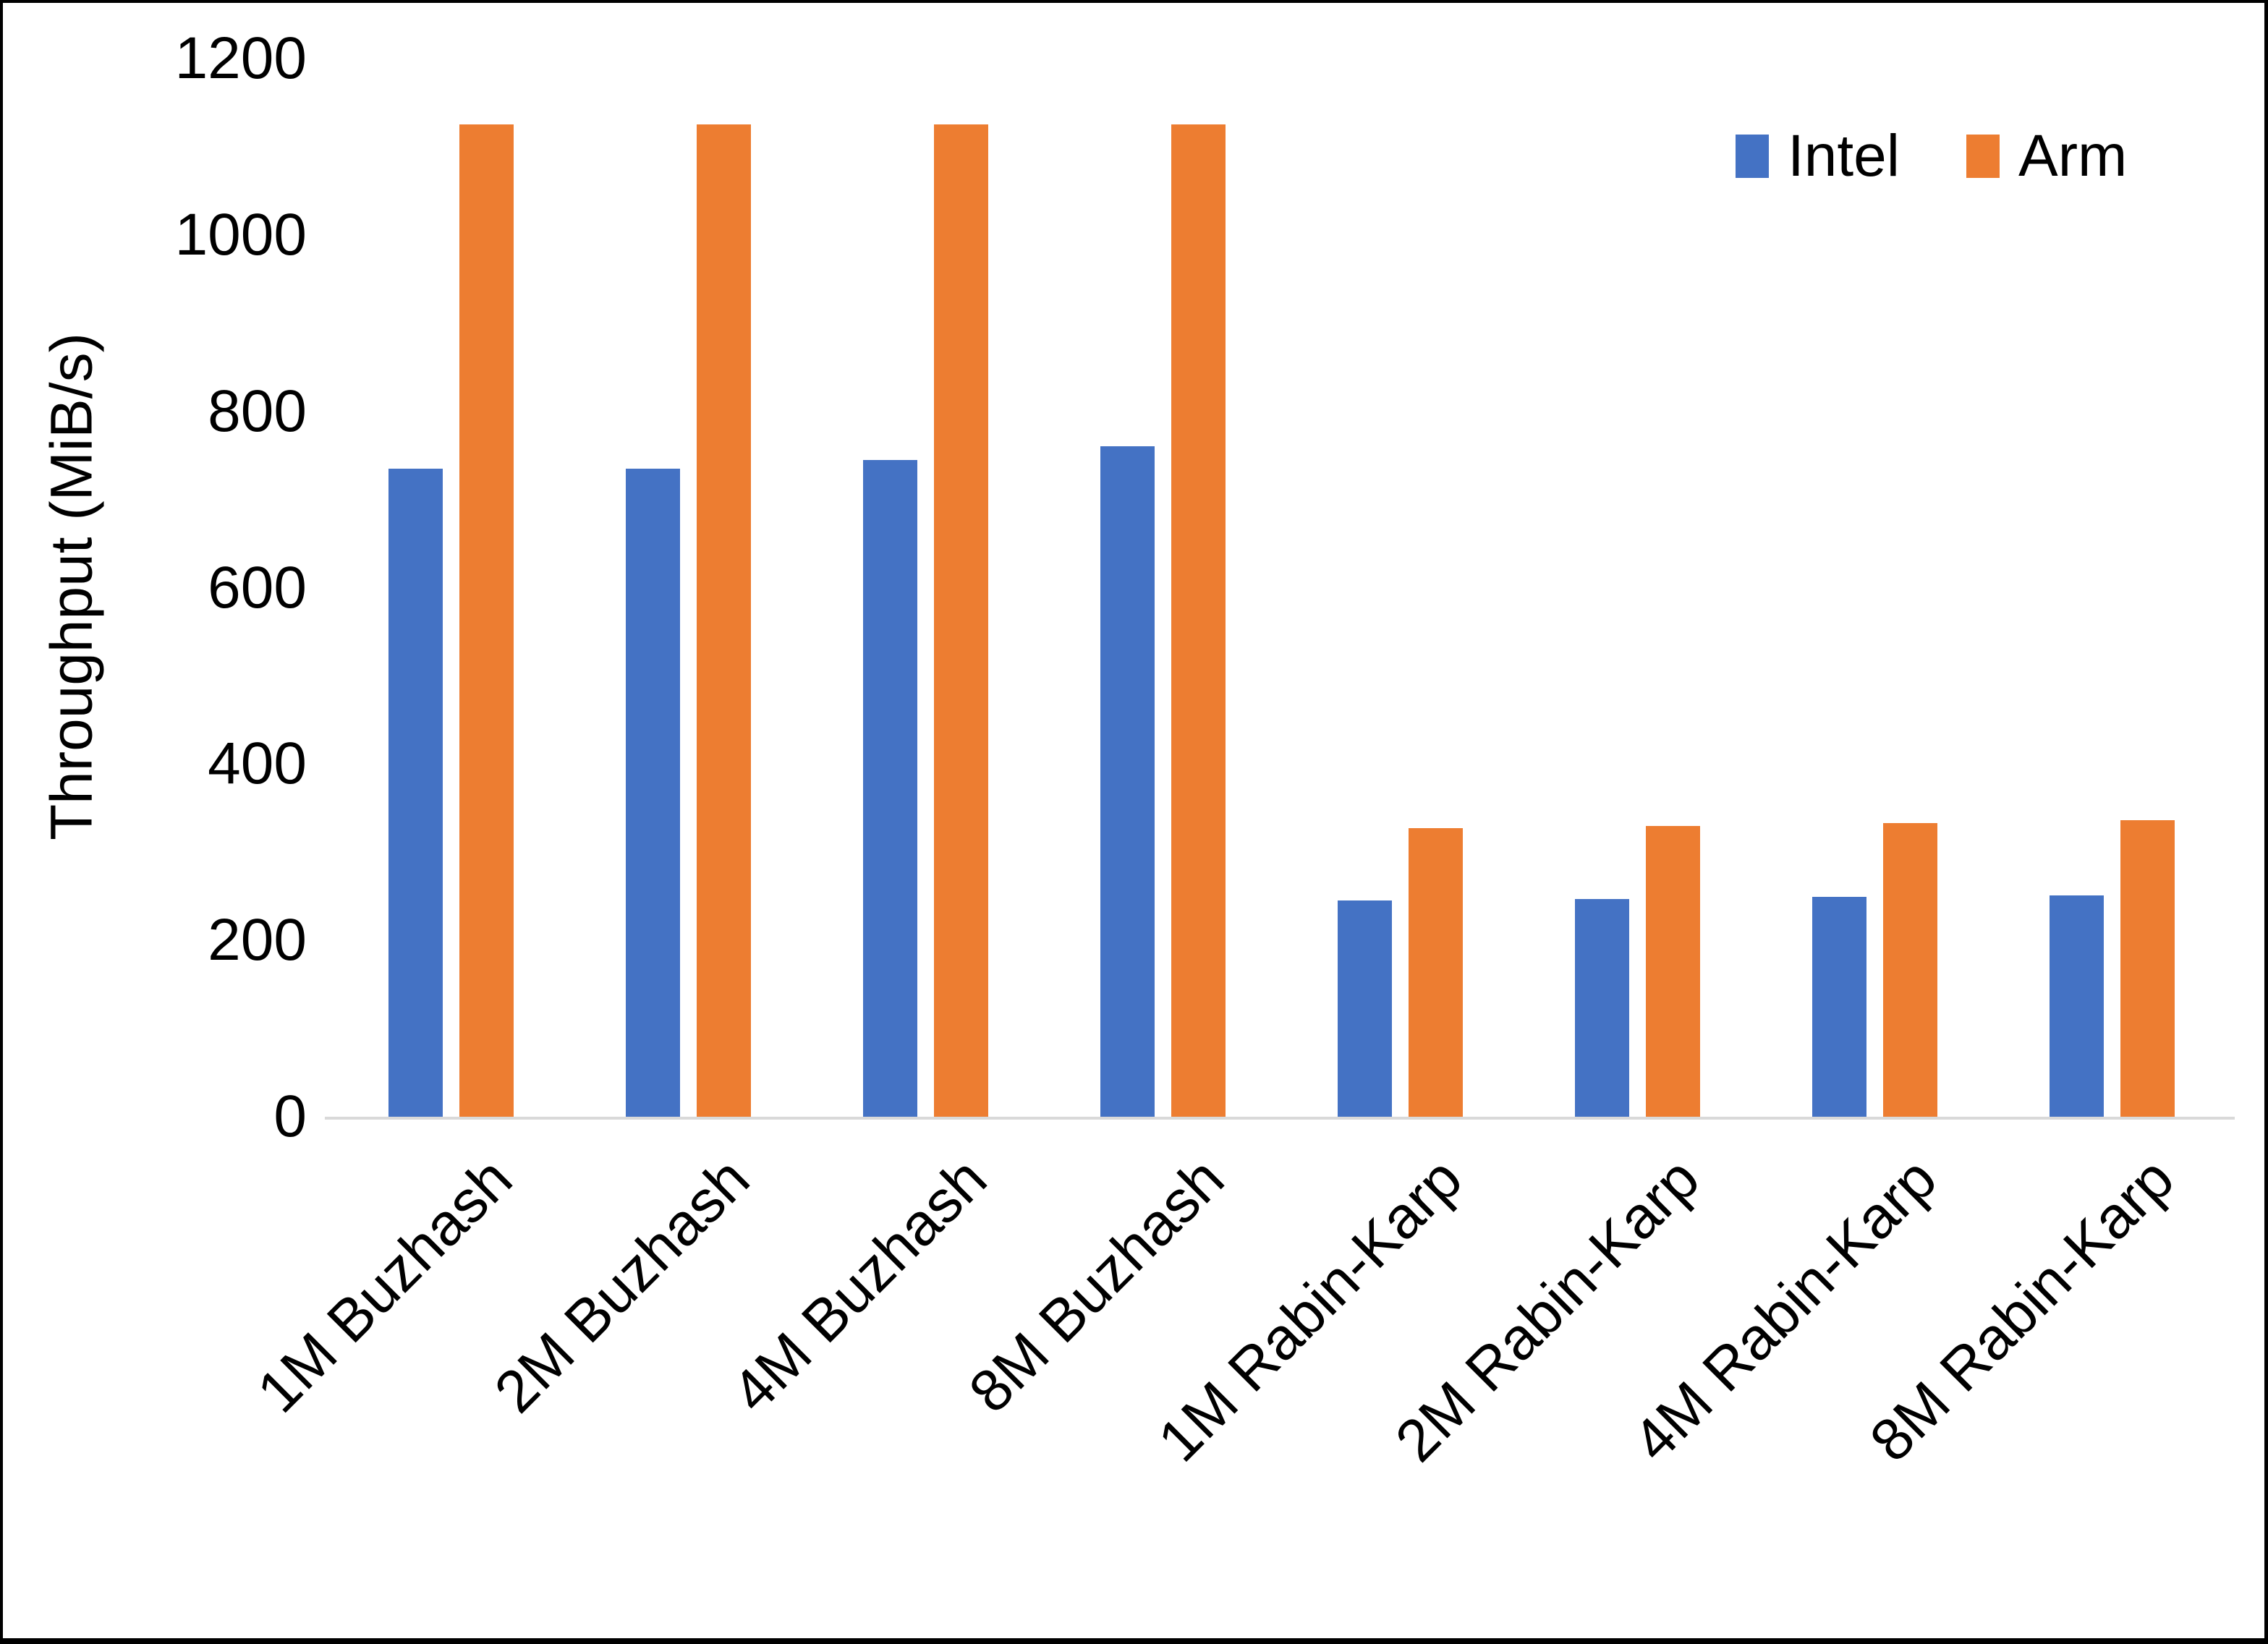  Describe the element at coordinates (1127, 781) in the screenshot. I see `bar-intel-8m-buzhash` at that location.